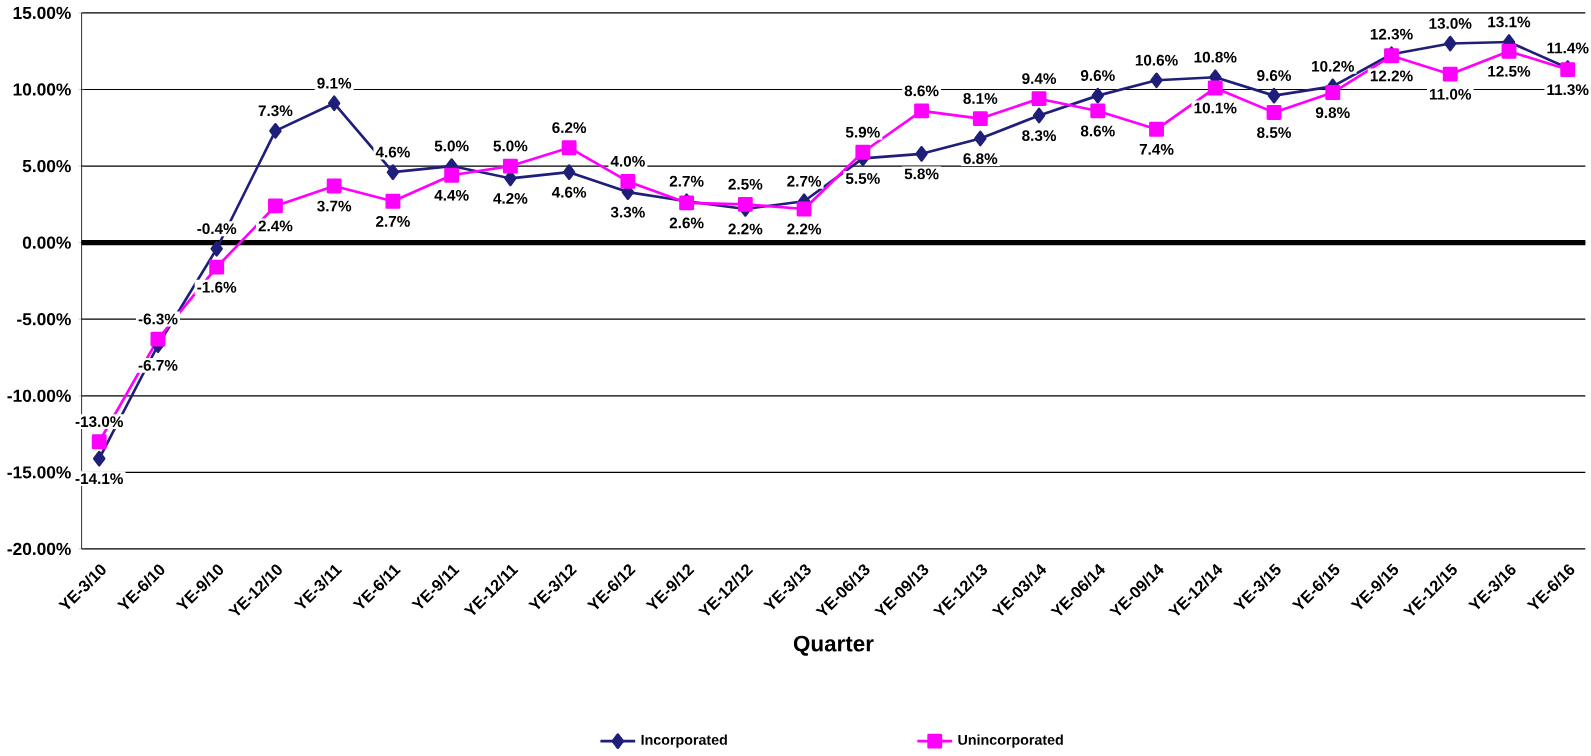 The image size is (1591, 756). What do you see at coordinates (569, 128) in the screenshot?
I see `data-label: 6.2%` at bounding box center [569, 128].